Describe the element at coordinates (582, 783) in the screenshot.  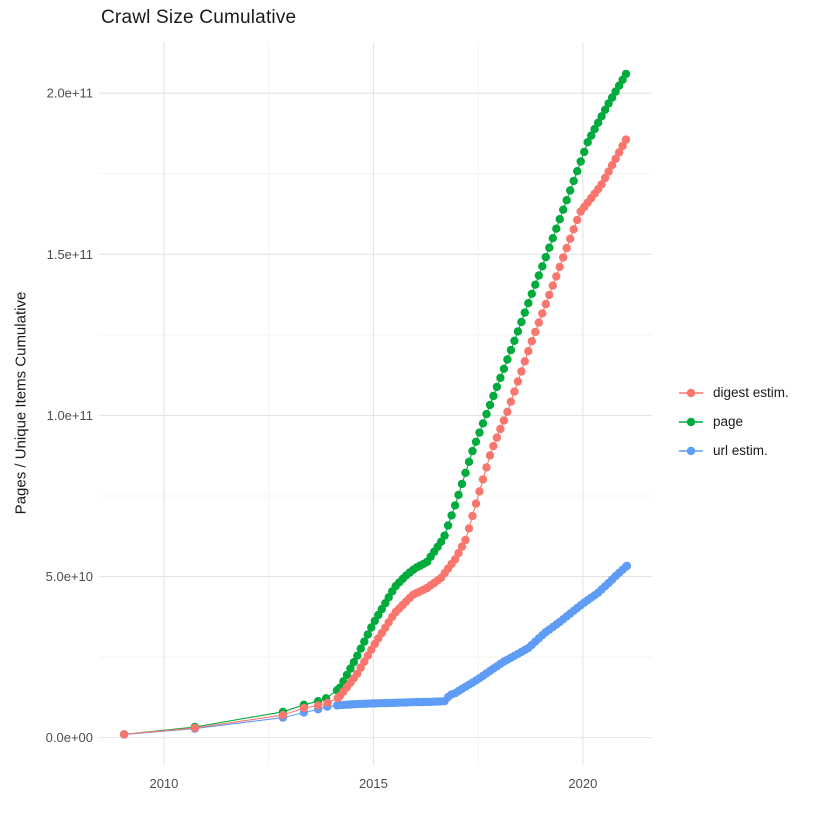
I see `x-tick-label: 2020` at that location.